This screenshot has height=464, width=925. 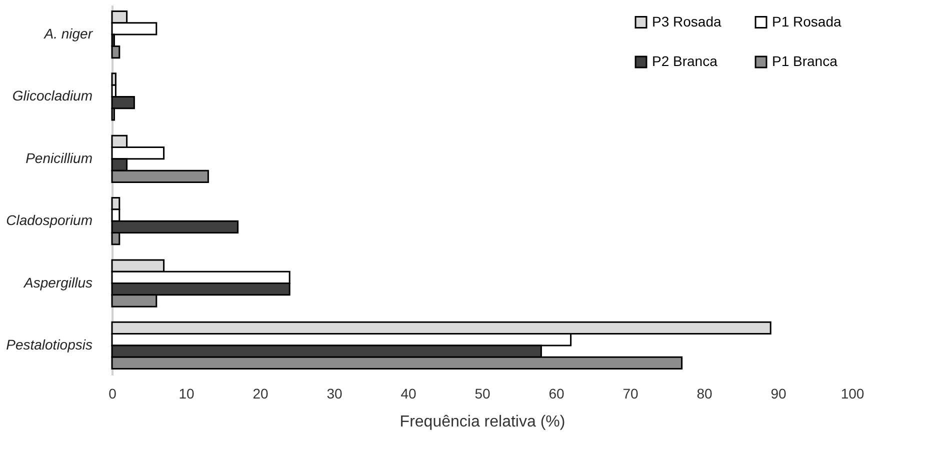 I want to click on x-tick-label: 20, so click(x=260, y=394).